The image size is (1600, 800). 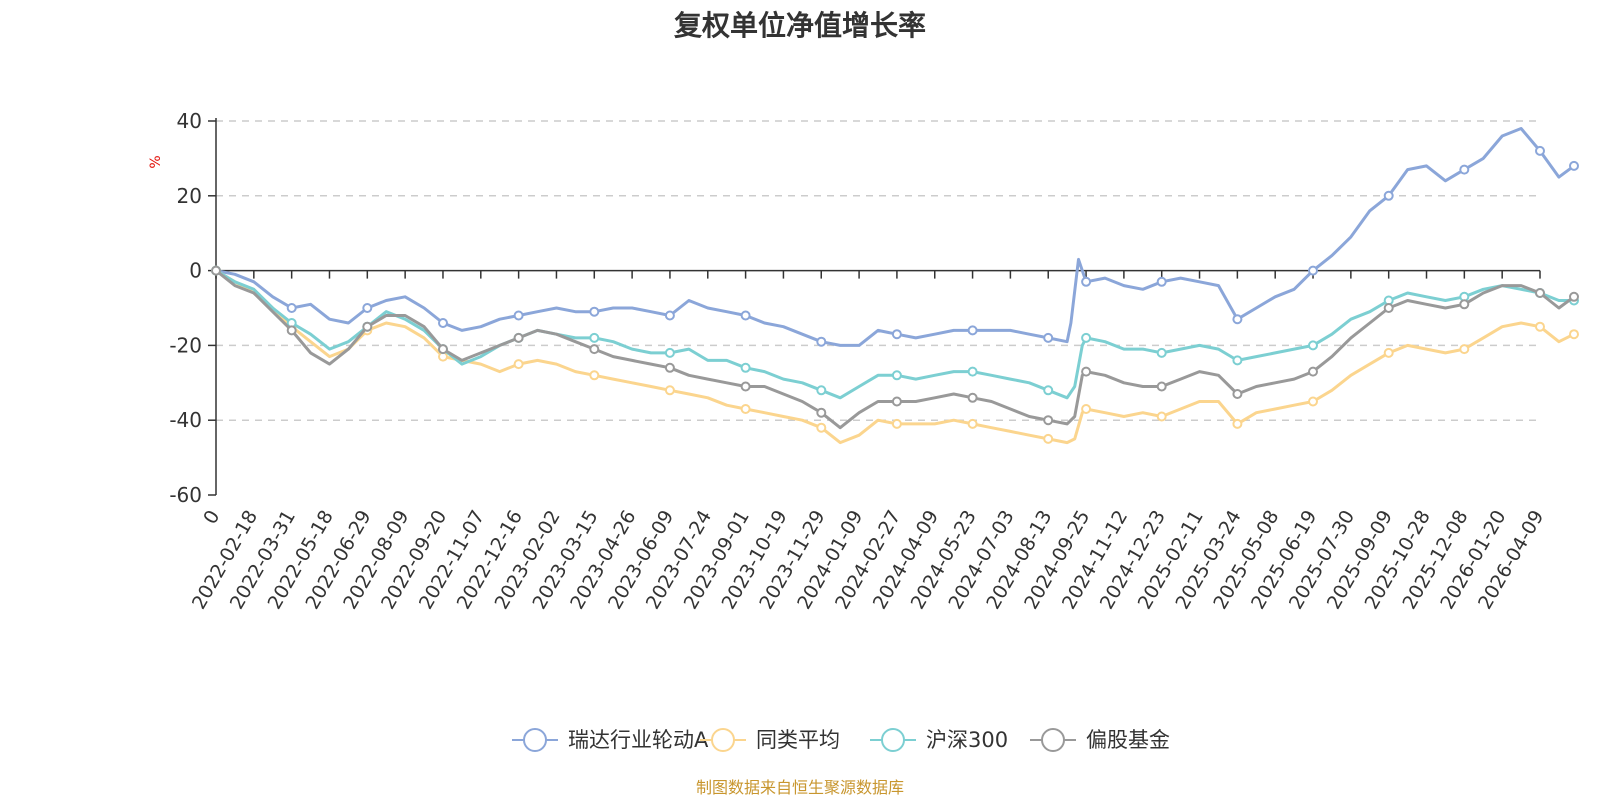 I want to click on legend-item-3: 沪深300, so click(x=939, y=740).